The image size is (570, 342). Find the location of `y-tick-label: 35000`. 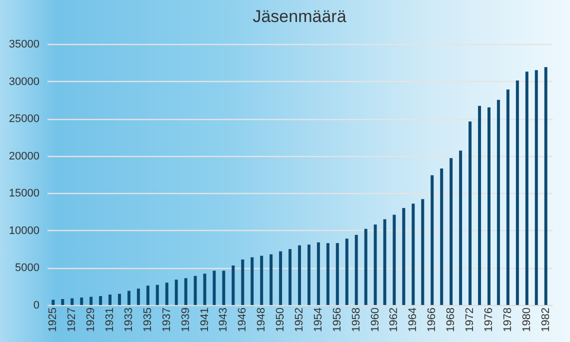

y-tick-label: 35000 is located at coordinates (24, 44).